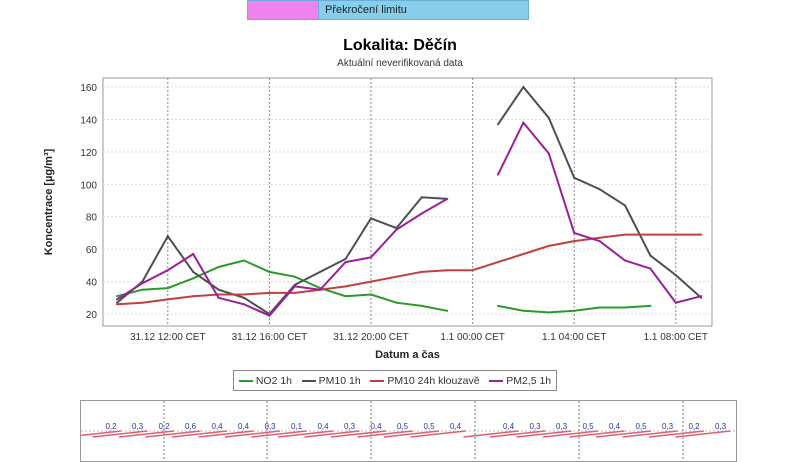  I want to click on y-tick-label: 140, so click(88, 120).